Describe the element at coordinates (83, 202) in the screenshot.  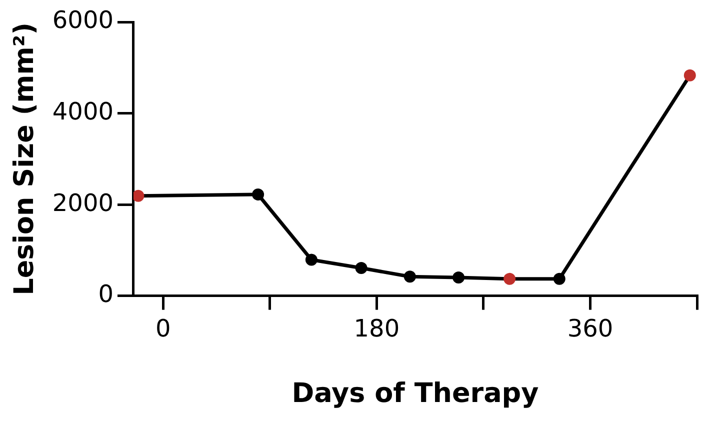
I see `y-tick-label: 2000` at that location.